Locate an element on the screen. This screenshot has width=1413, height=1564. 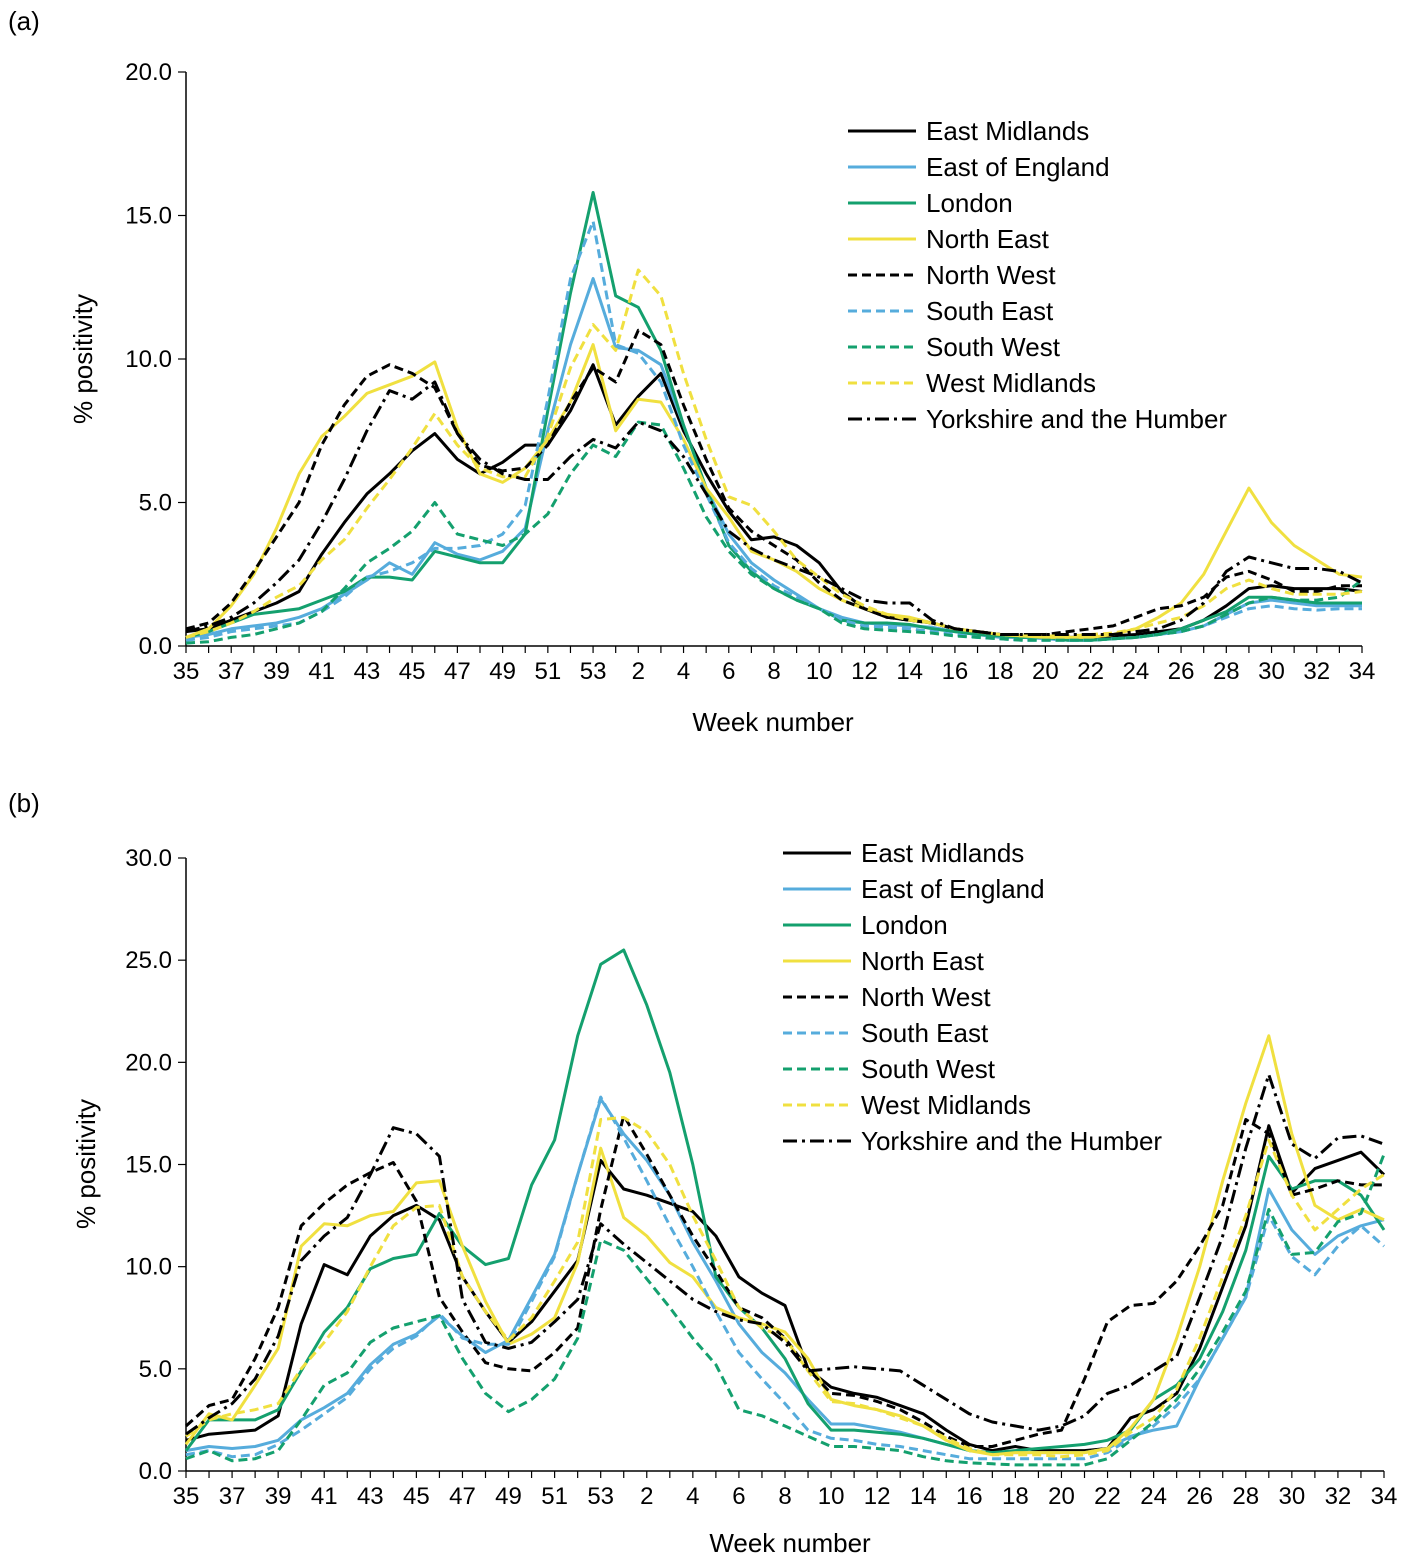
legend-label: North East is located at coordinates (923, 961).